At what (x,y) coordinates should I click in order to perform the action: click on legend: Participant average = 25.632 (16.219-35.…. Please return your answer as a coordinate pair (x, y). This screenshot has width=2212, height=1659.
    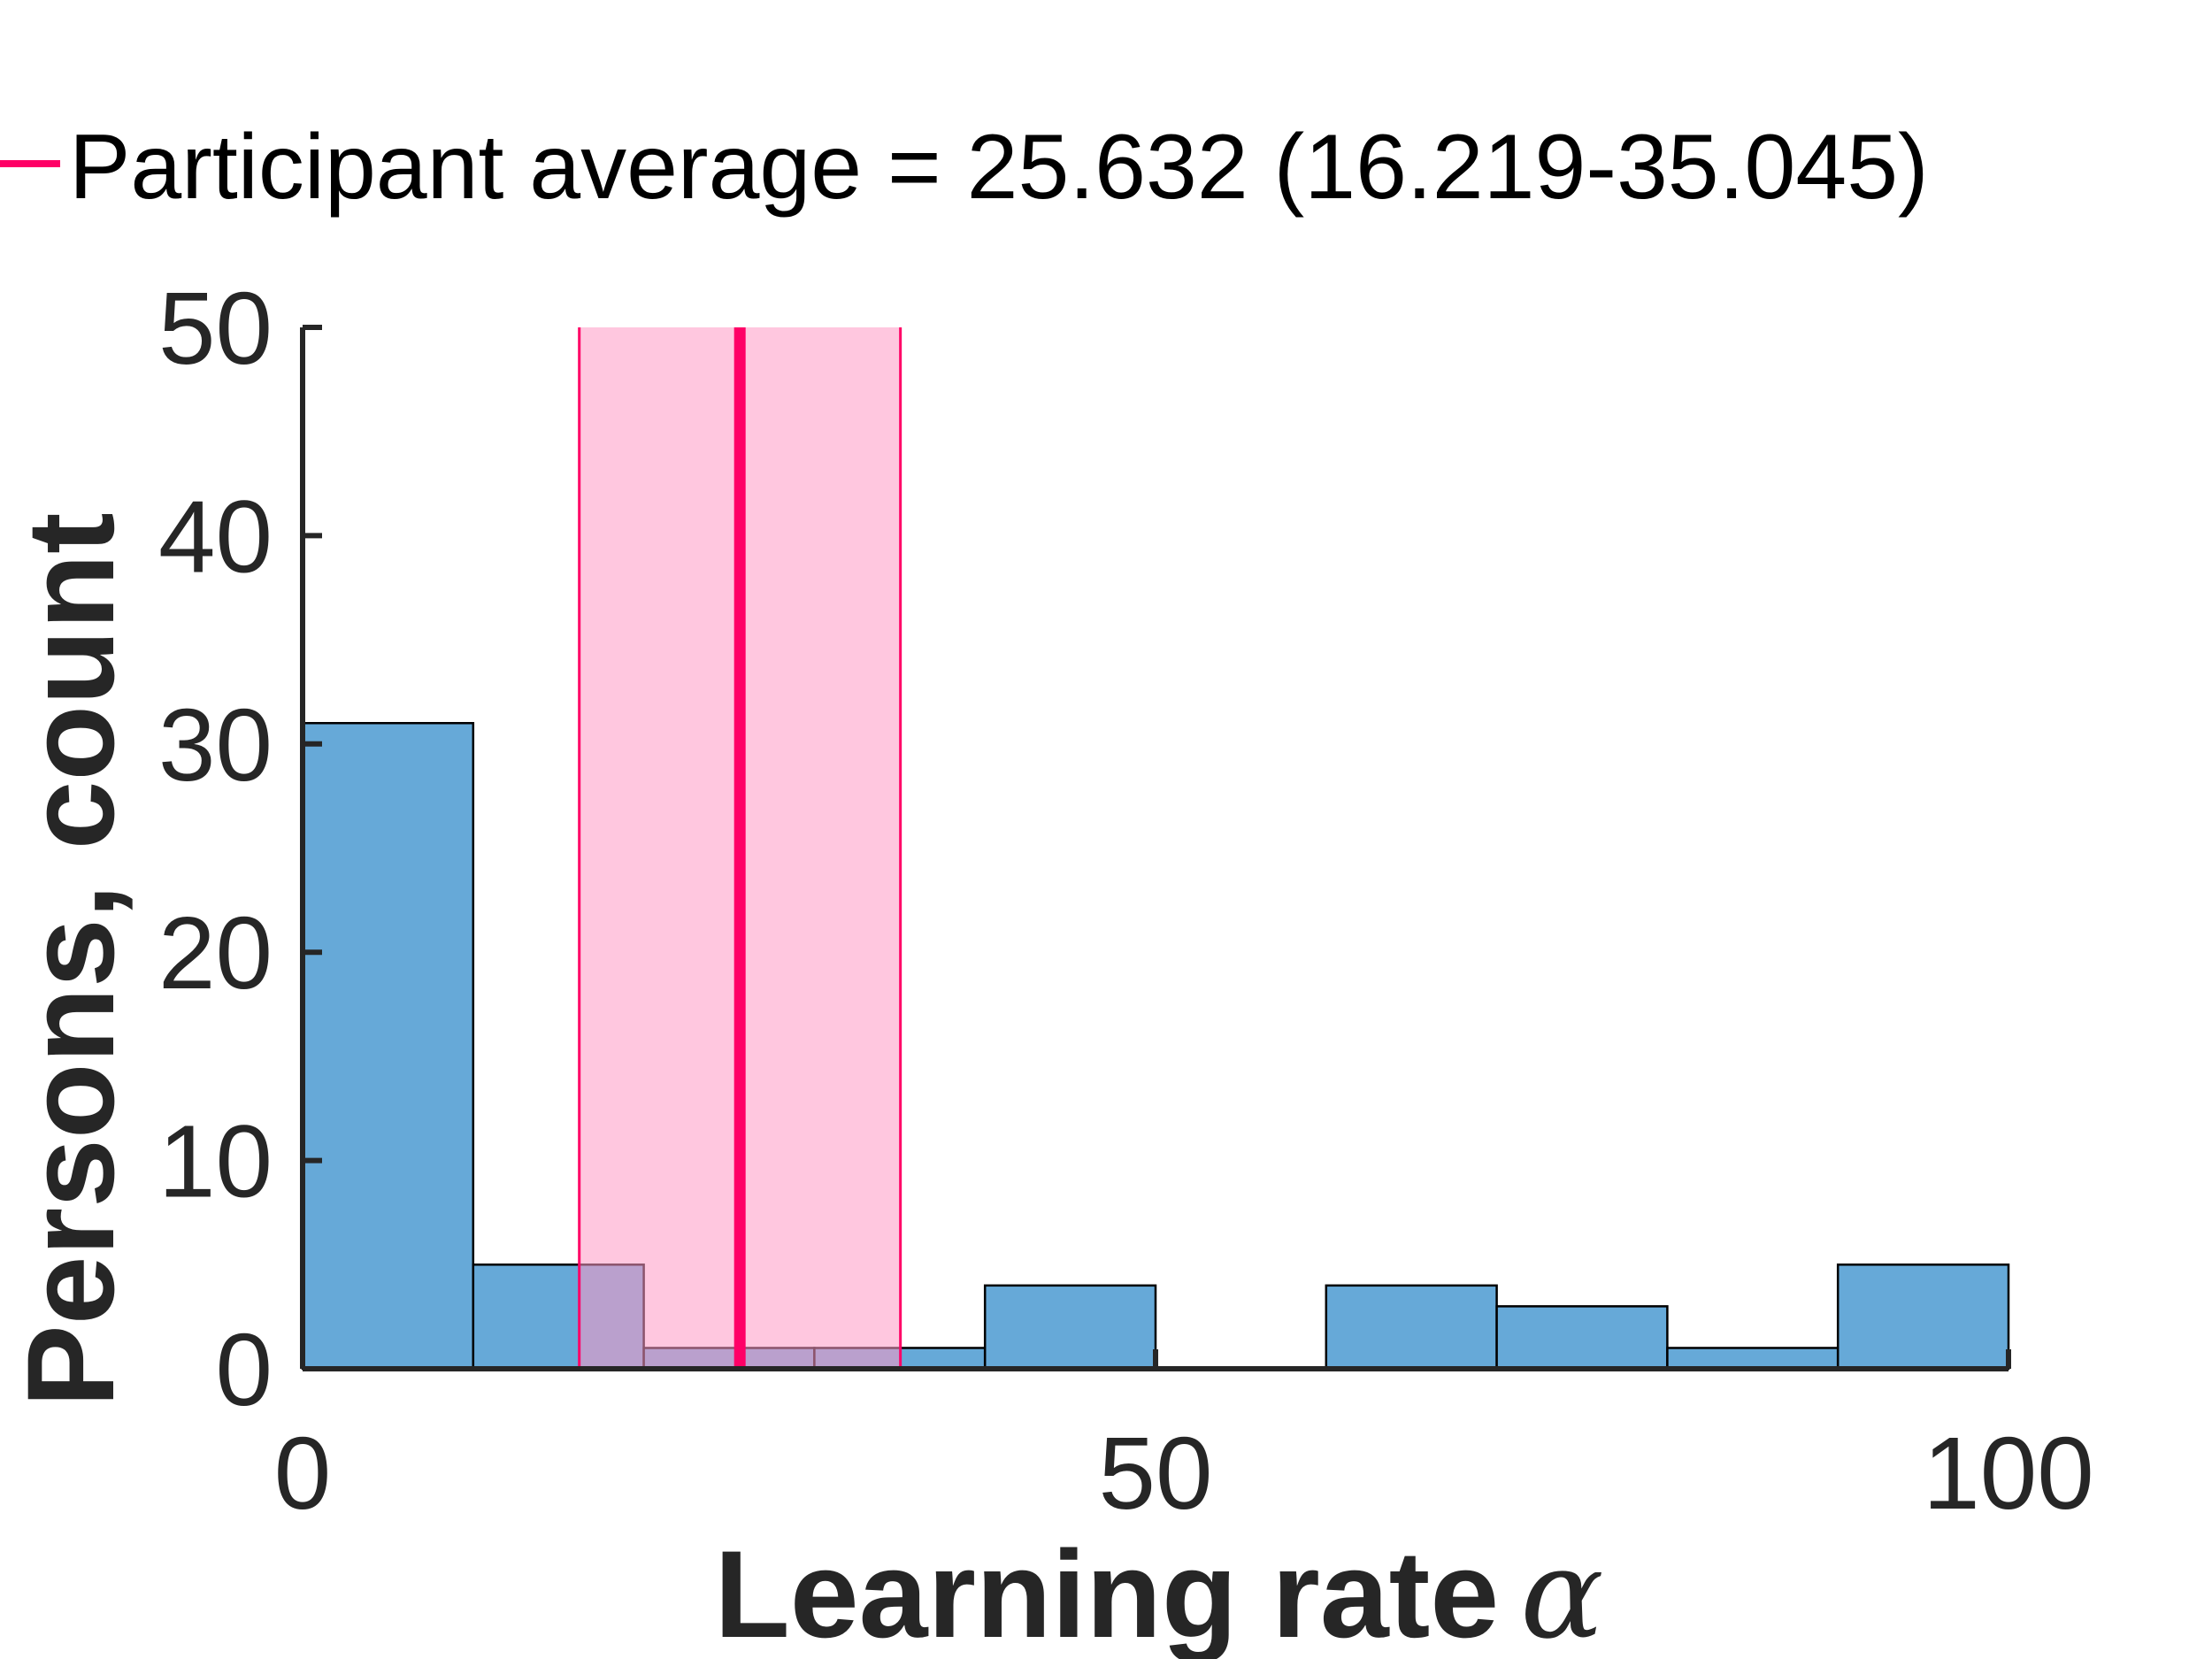
    Looking at the image, I should click on (965, 167).